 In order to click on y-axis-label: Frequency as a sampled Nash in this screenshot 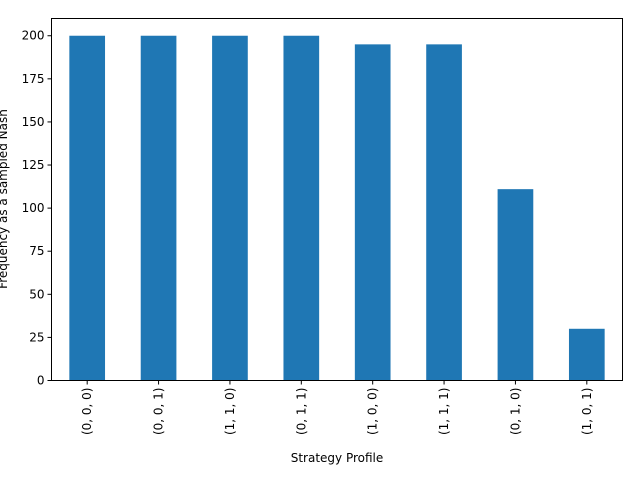, I will do `click(5, 199)`.